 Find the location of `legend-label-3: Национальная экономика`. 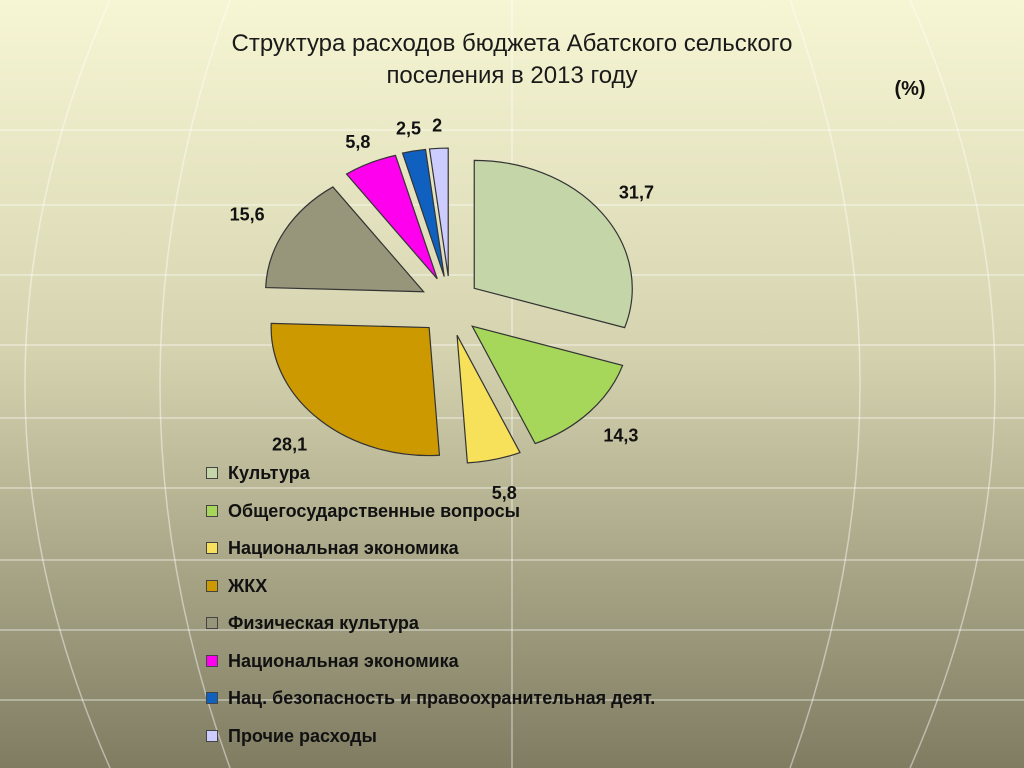

legend-label-3: Национальная экономика is located at coordinates (343, 548).